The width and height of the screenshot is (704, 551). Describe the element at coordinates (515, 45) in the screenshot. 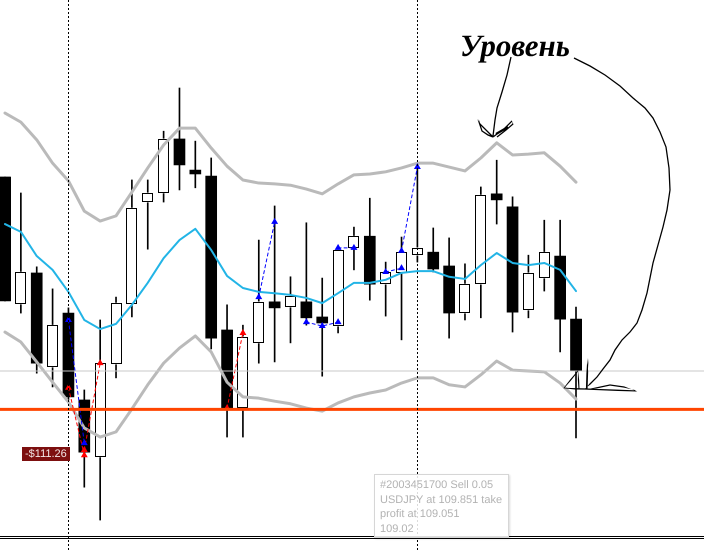

I see `text: Уровень` at that location.